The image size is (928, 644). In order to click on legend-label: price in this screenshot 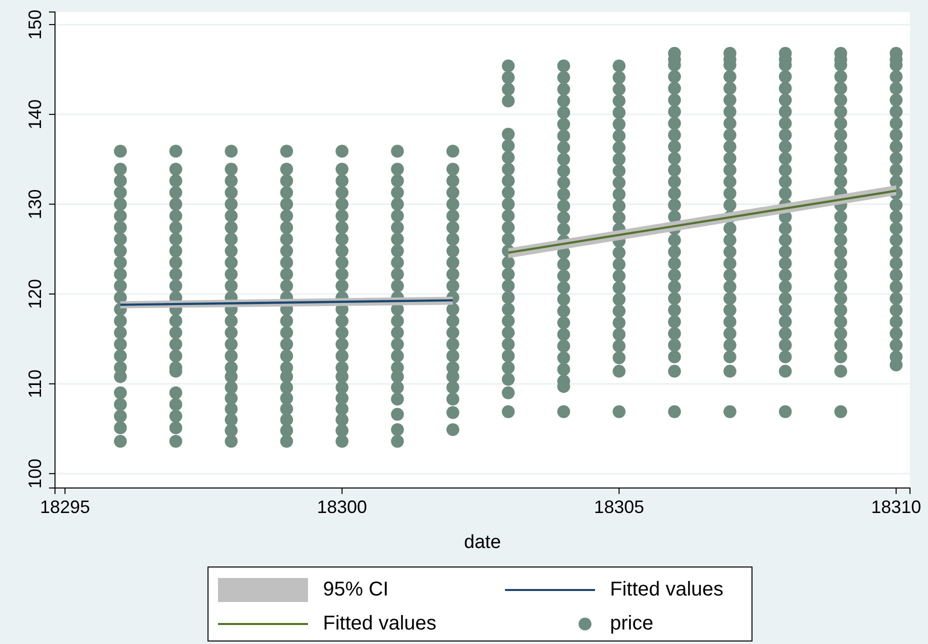, I will do `click(632, 623)`.